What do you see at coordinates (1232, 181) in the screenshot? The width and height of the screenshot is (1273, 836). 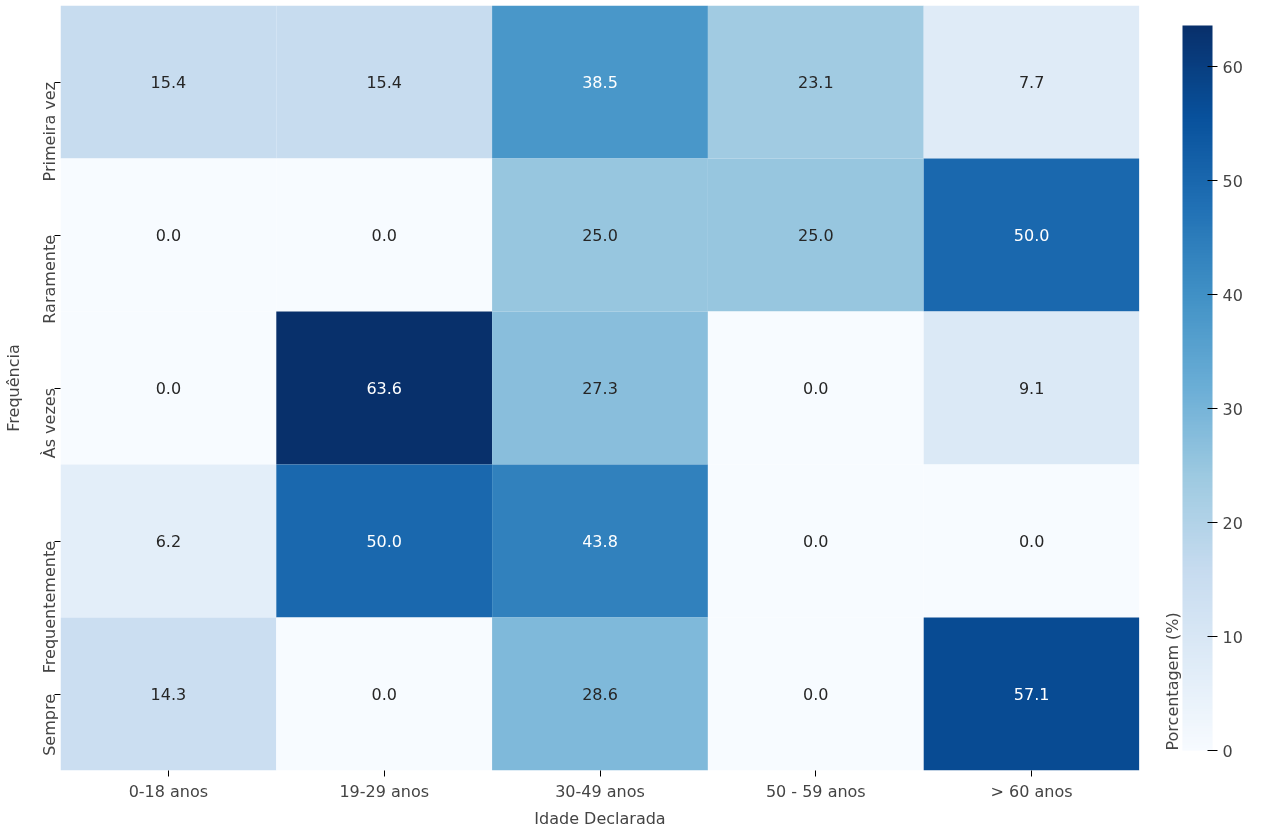 I see `color-bar-label: 50` at bounding box center [1232, 181].